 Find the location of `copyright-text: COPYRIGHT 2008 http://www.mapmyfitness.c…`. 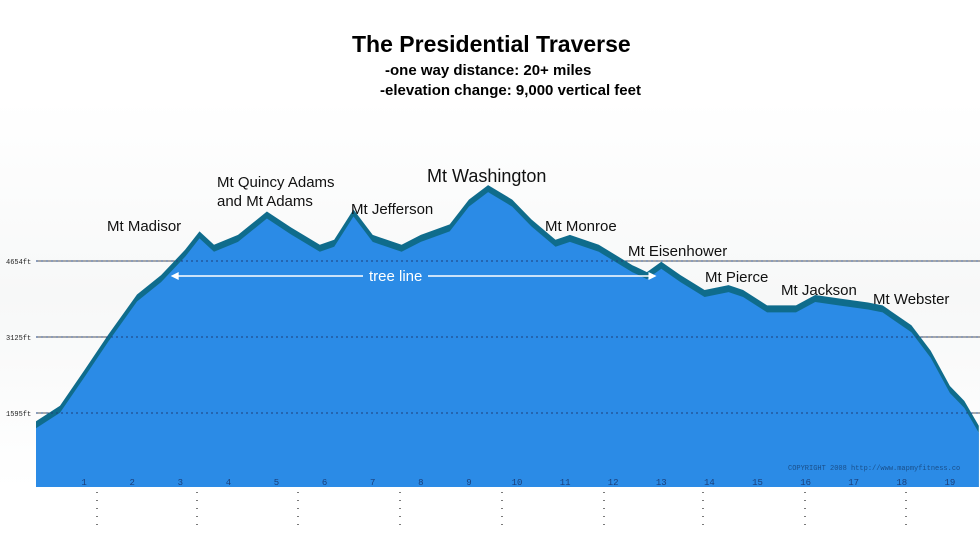

copyright-text: COPYRIGHT 2008 http://www.mapmyfitness.c… is located at coordinates (874, 469).